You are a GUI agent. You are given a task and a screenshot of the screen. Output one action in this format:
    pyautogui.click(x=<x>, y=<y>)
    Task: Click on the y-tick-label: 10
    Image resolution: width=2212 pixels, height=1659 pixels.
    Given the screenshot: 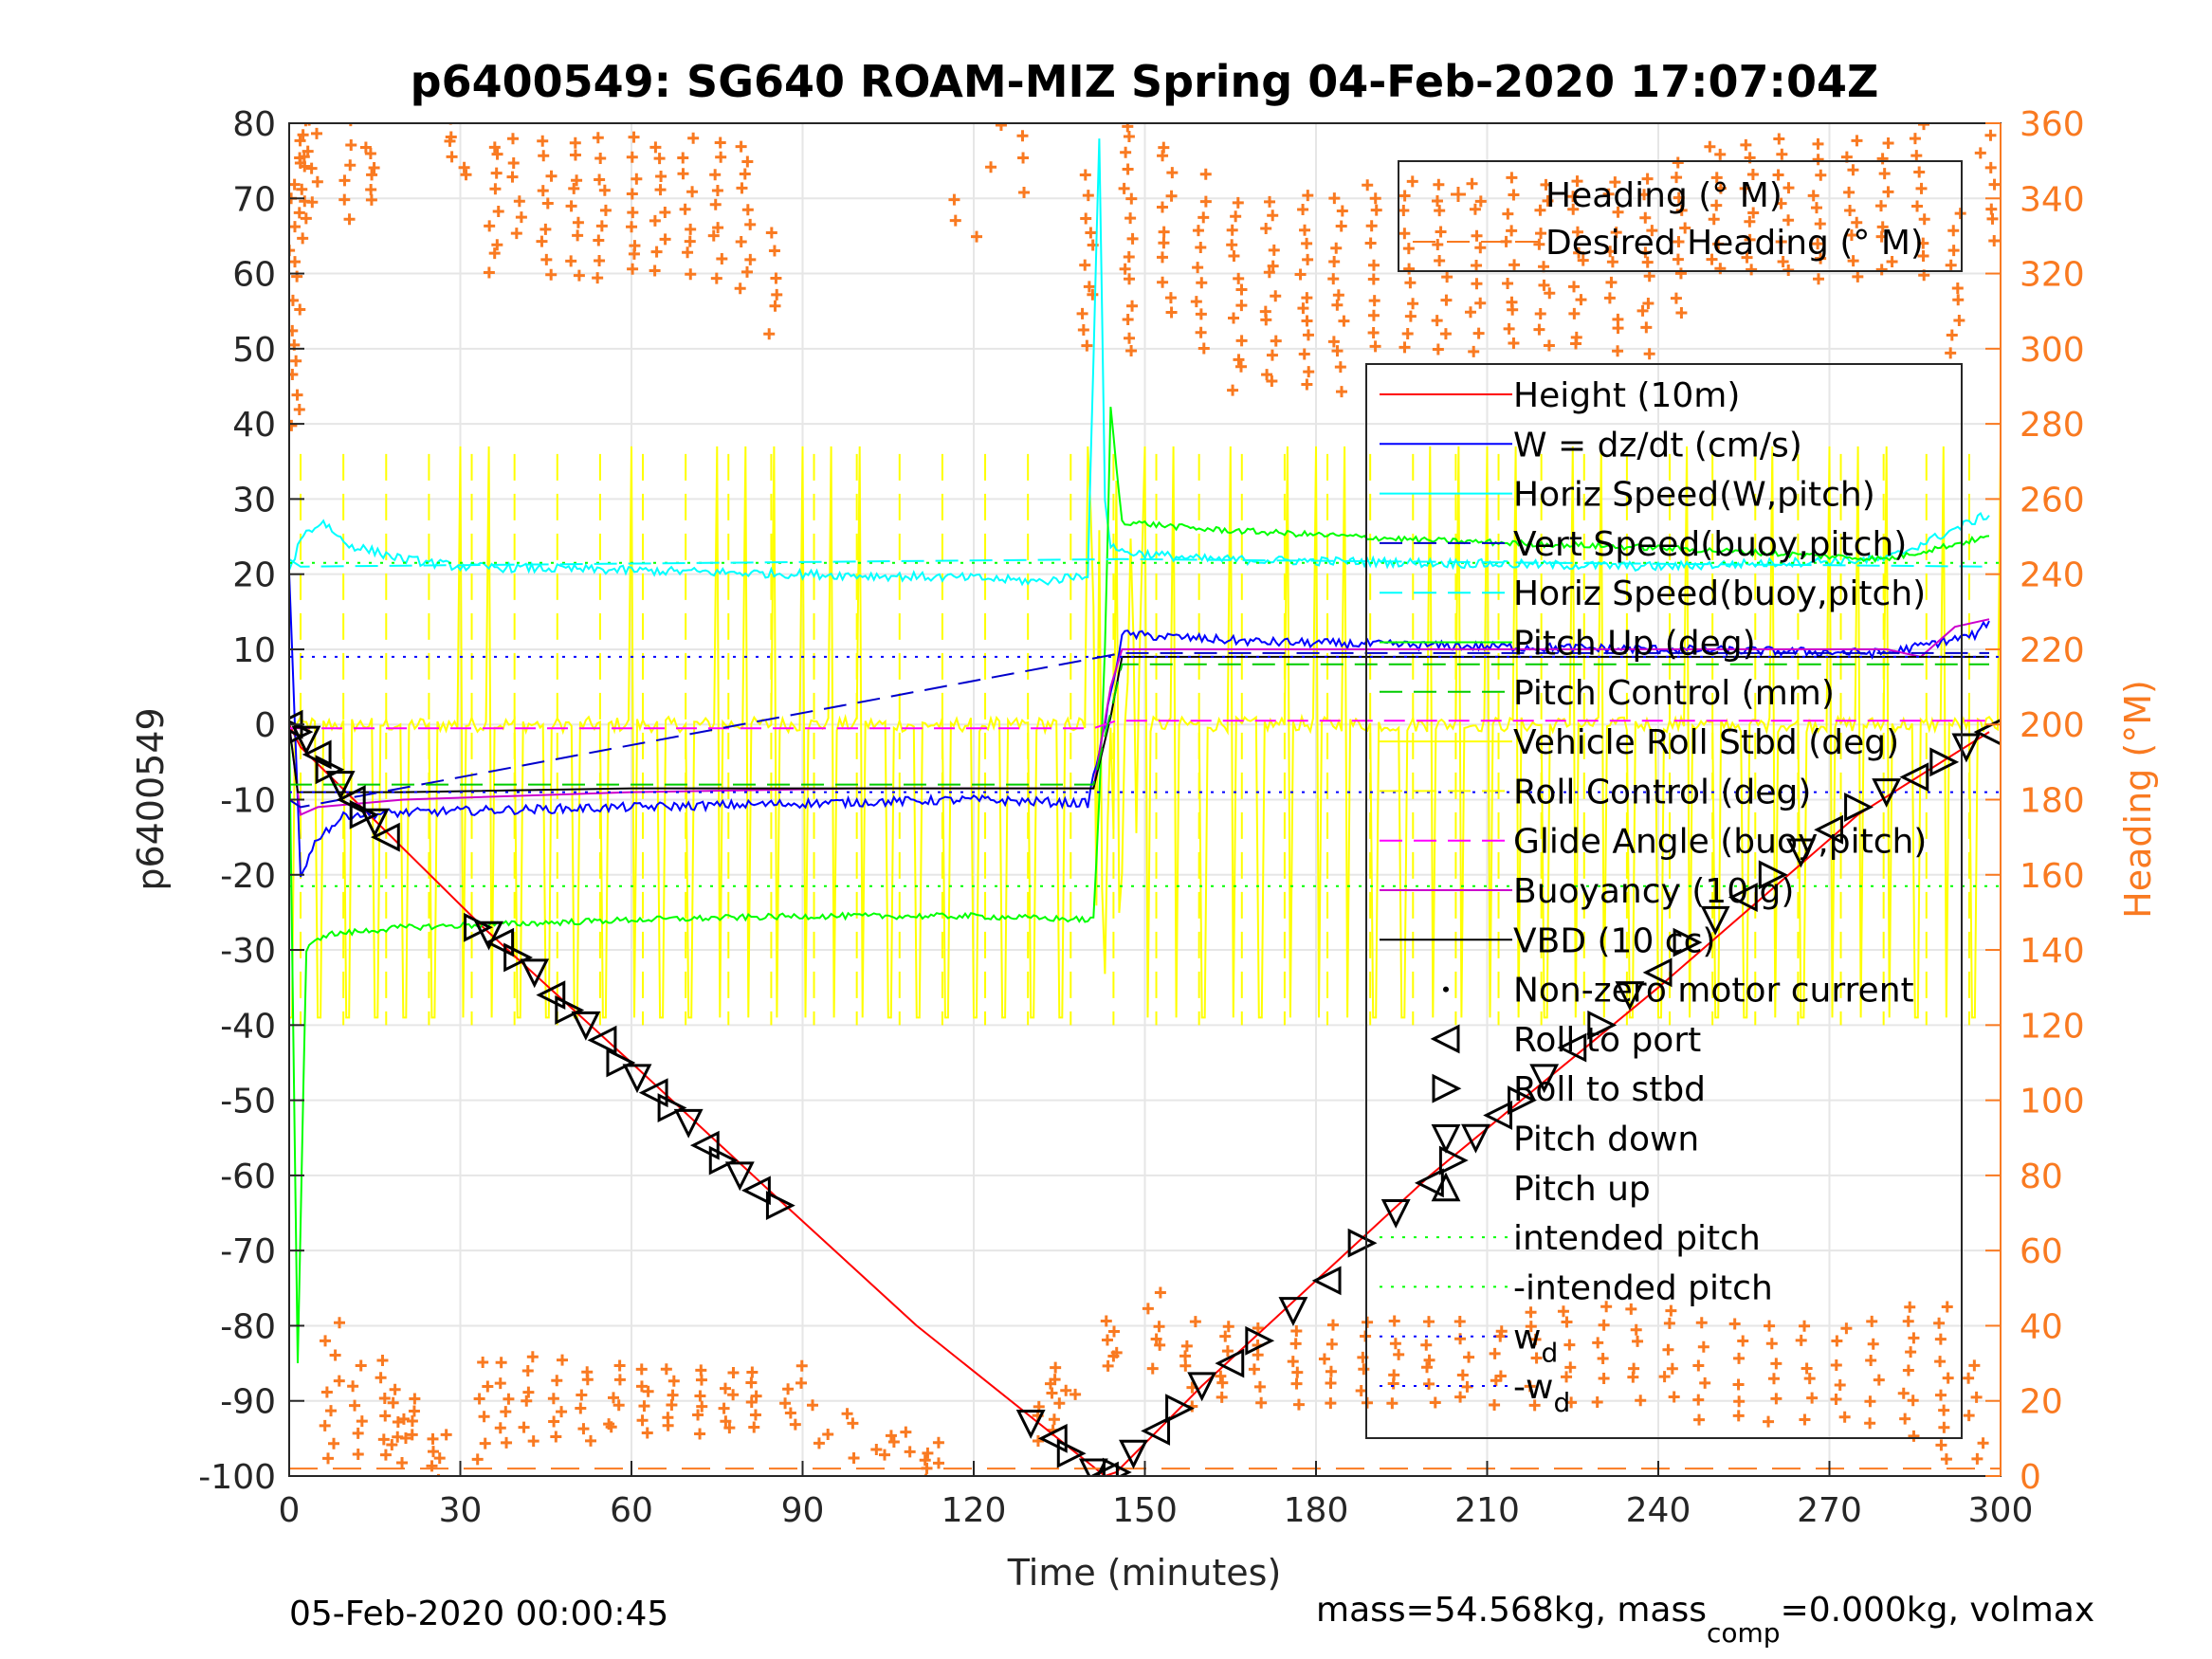 What is the action you would take?
    pyautogui.click(x=254, y=650)
    